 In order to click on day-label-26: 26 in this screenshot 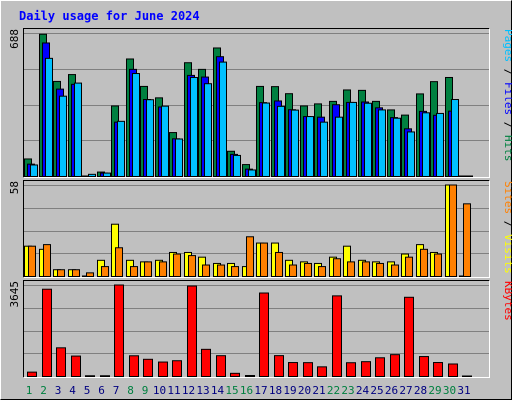, I will do `click(391, 390)`.